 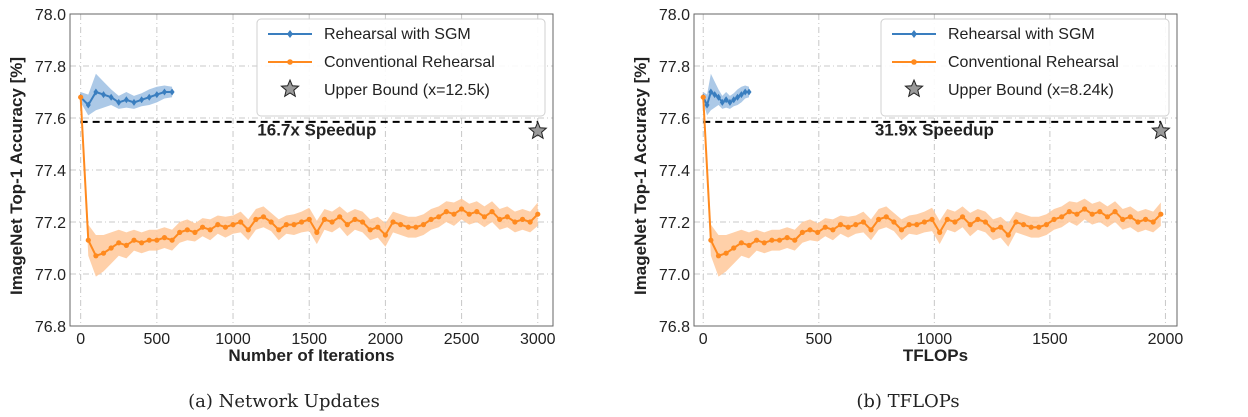 What do you see at coordinates (674, 119) in the screenshot?
I see `y-tick-label: 77.6` at bounding box center [674, 119].